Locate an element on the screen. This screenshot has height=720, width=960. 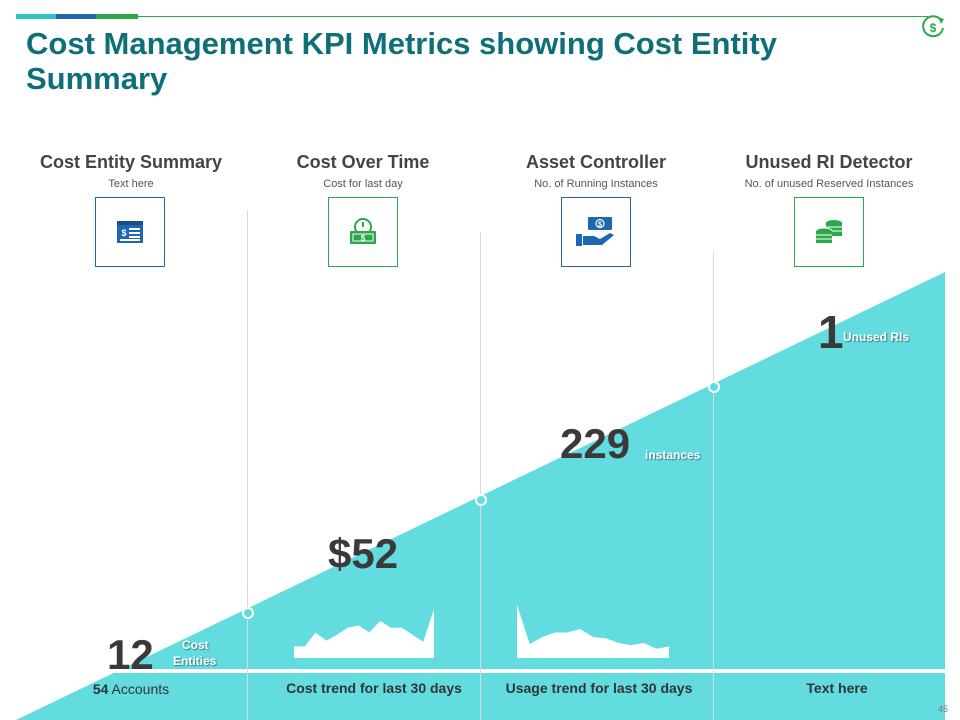
usage-trend-area is located at coordinates (593, 631).